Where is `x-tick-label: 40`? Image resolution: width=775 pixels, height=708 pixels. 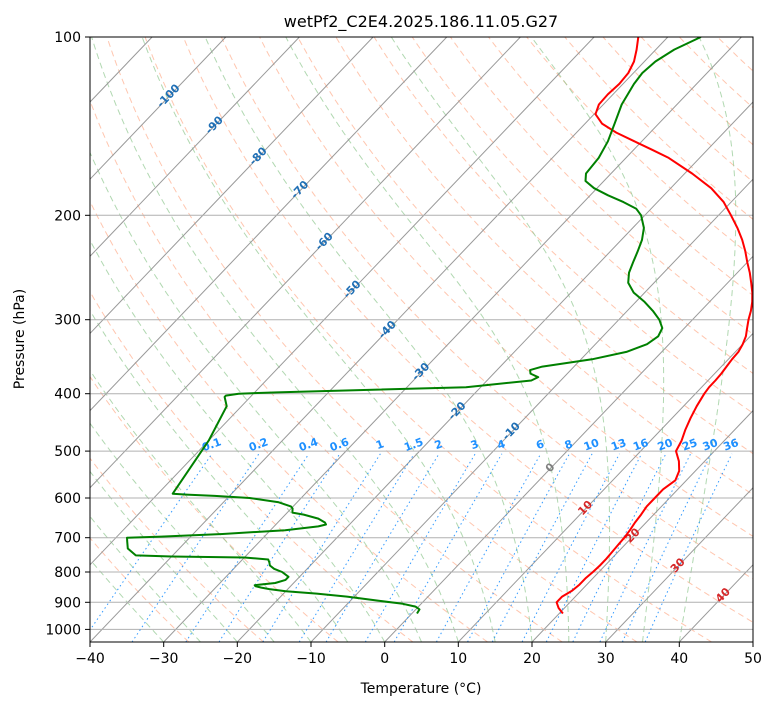 x-tick-label: 40 is located at coordinates (679, 659).